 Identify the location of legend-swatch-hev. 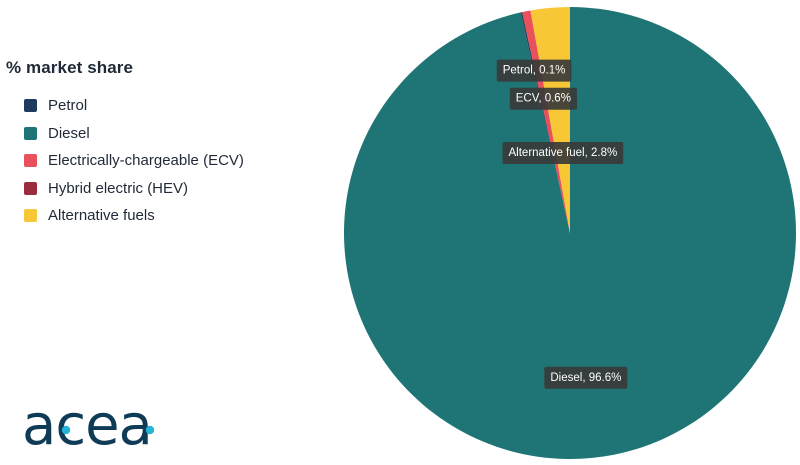
(30, 188).